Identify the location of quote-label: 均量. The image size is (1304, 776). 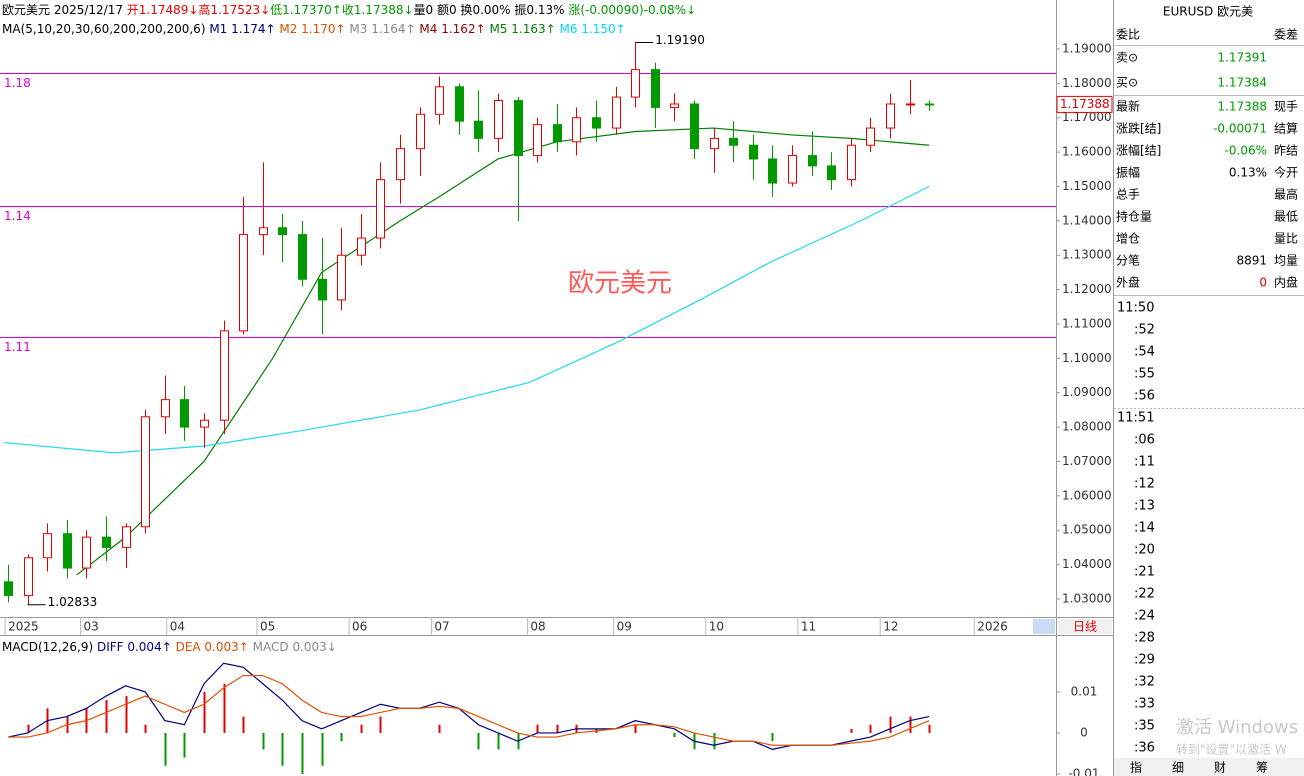
(1286, 261).